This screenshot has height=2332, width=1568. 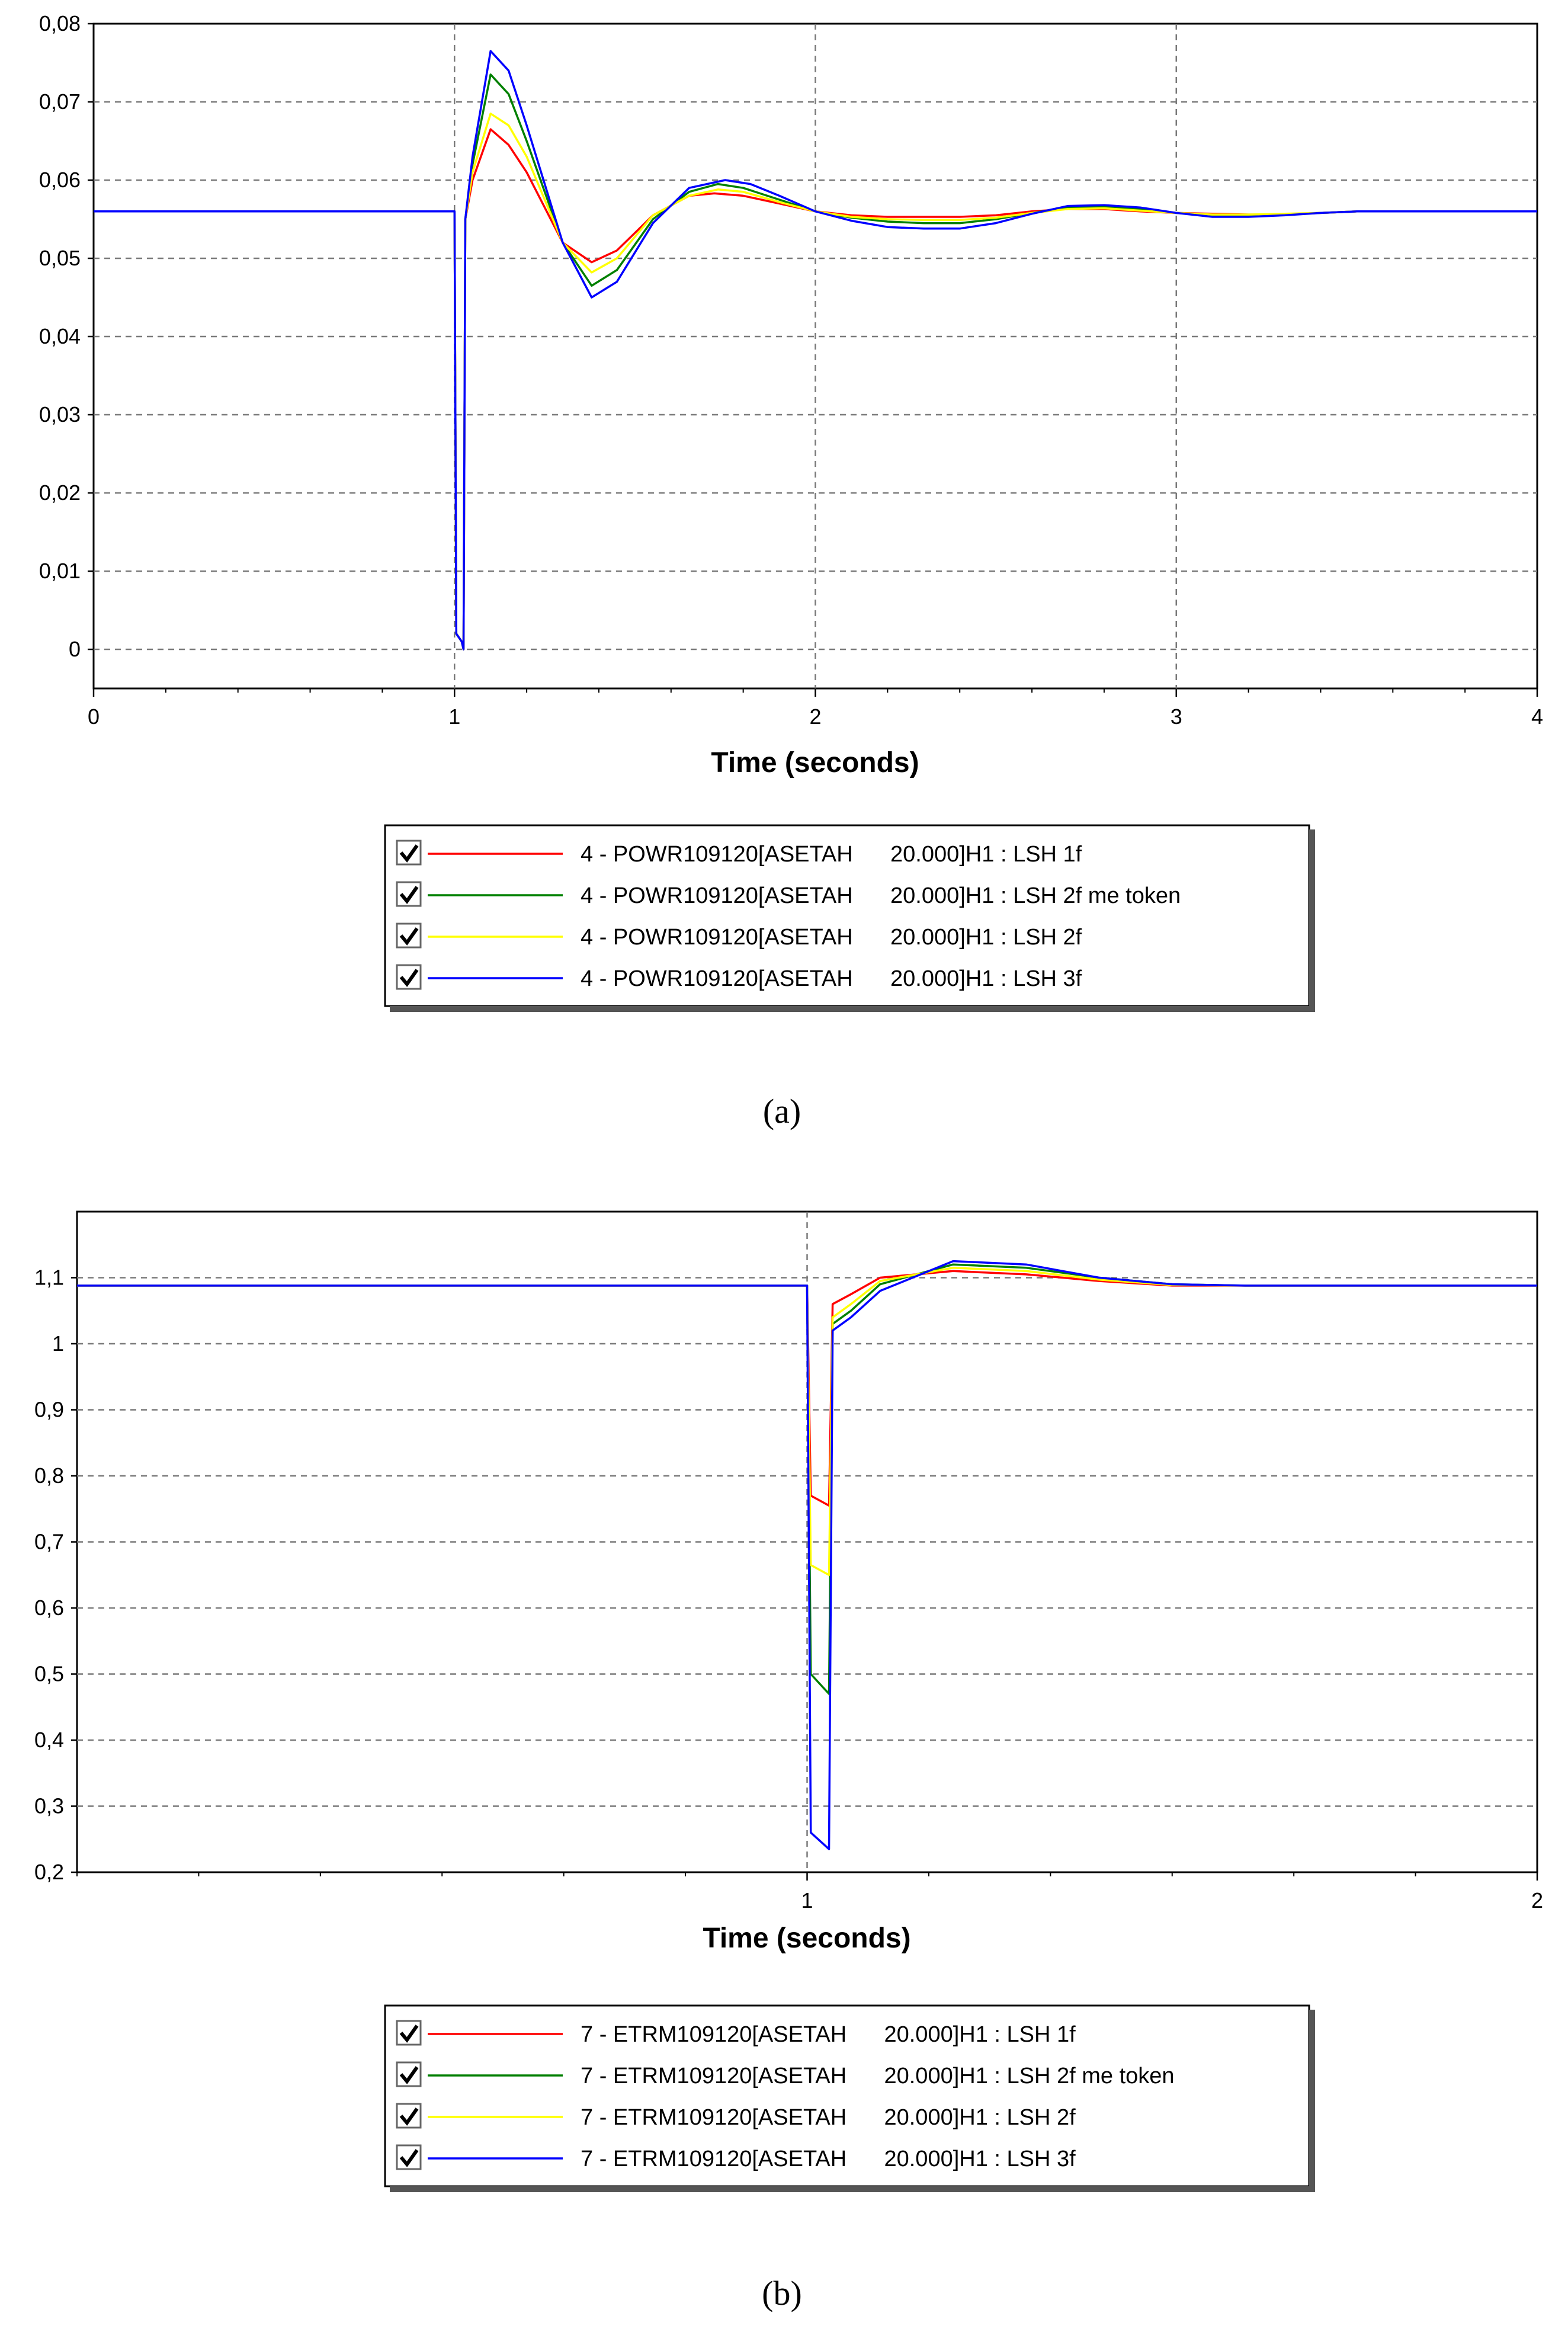 What do you see at coordinates (831, 855) in the screenshot?
I see `legend-label: 4 - POWR109120[ASETAH 20.000]H1 : LSH 1f` at bounding box center [831, 855].